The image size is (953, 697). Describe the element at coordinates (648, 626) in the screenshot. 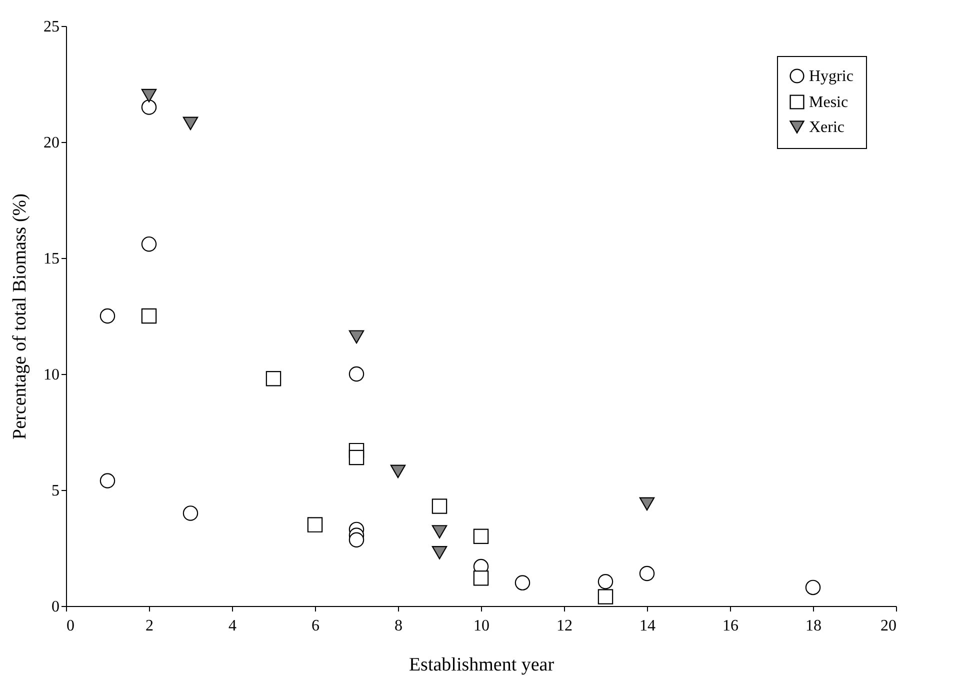

I see `x-tick-label: 14` at that location.